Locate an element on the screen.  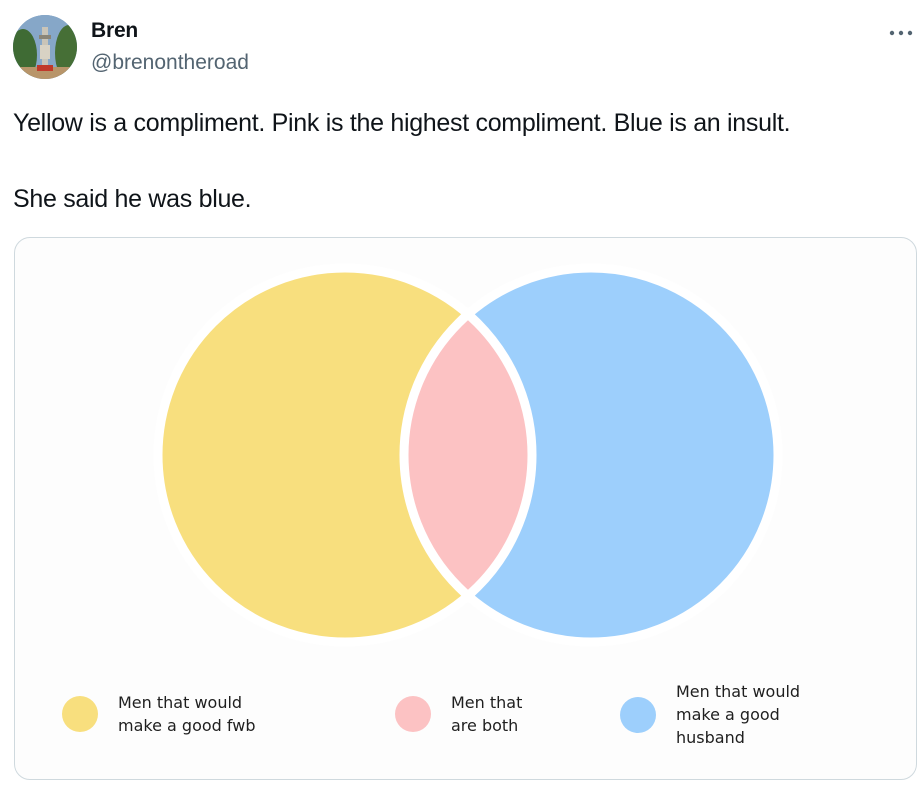
author-handle: @brenontheroad is located at coordinates (170, 62).